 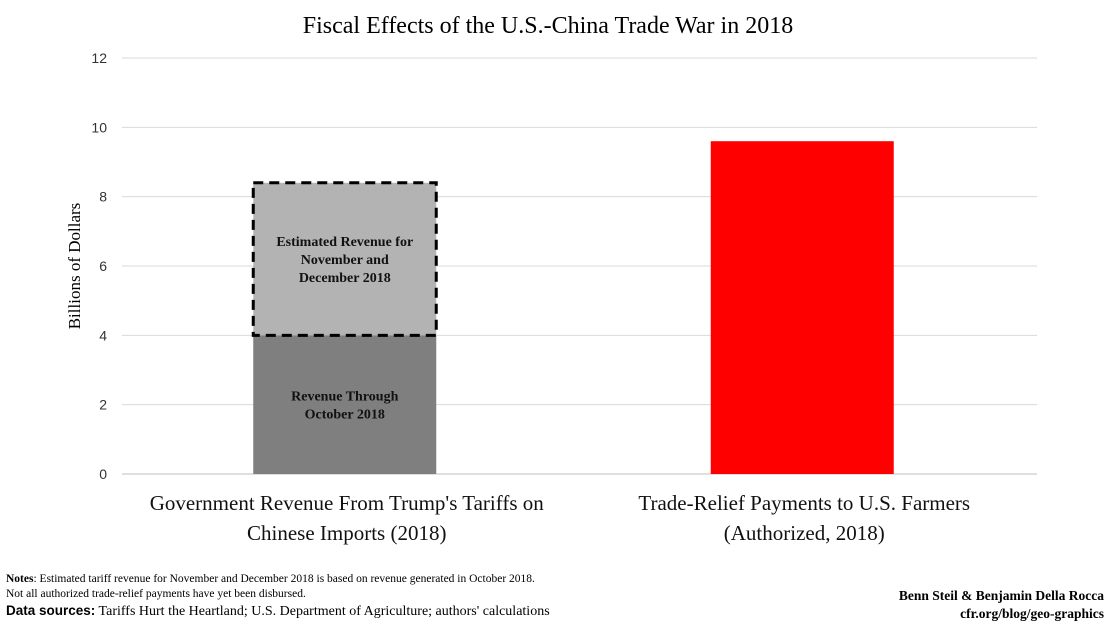 I want to click on bar-segment-label: December 2018, so click(x=345, y=278).